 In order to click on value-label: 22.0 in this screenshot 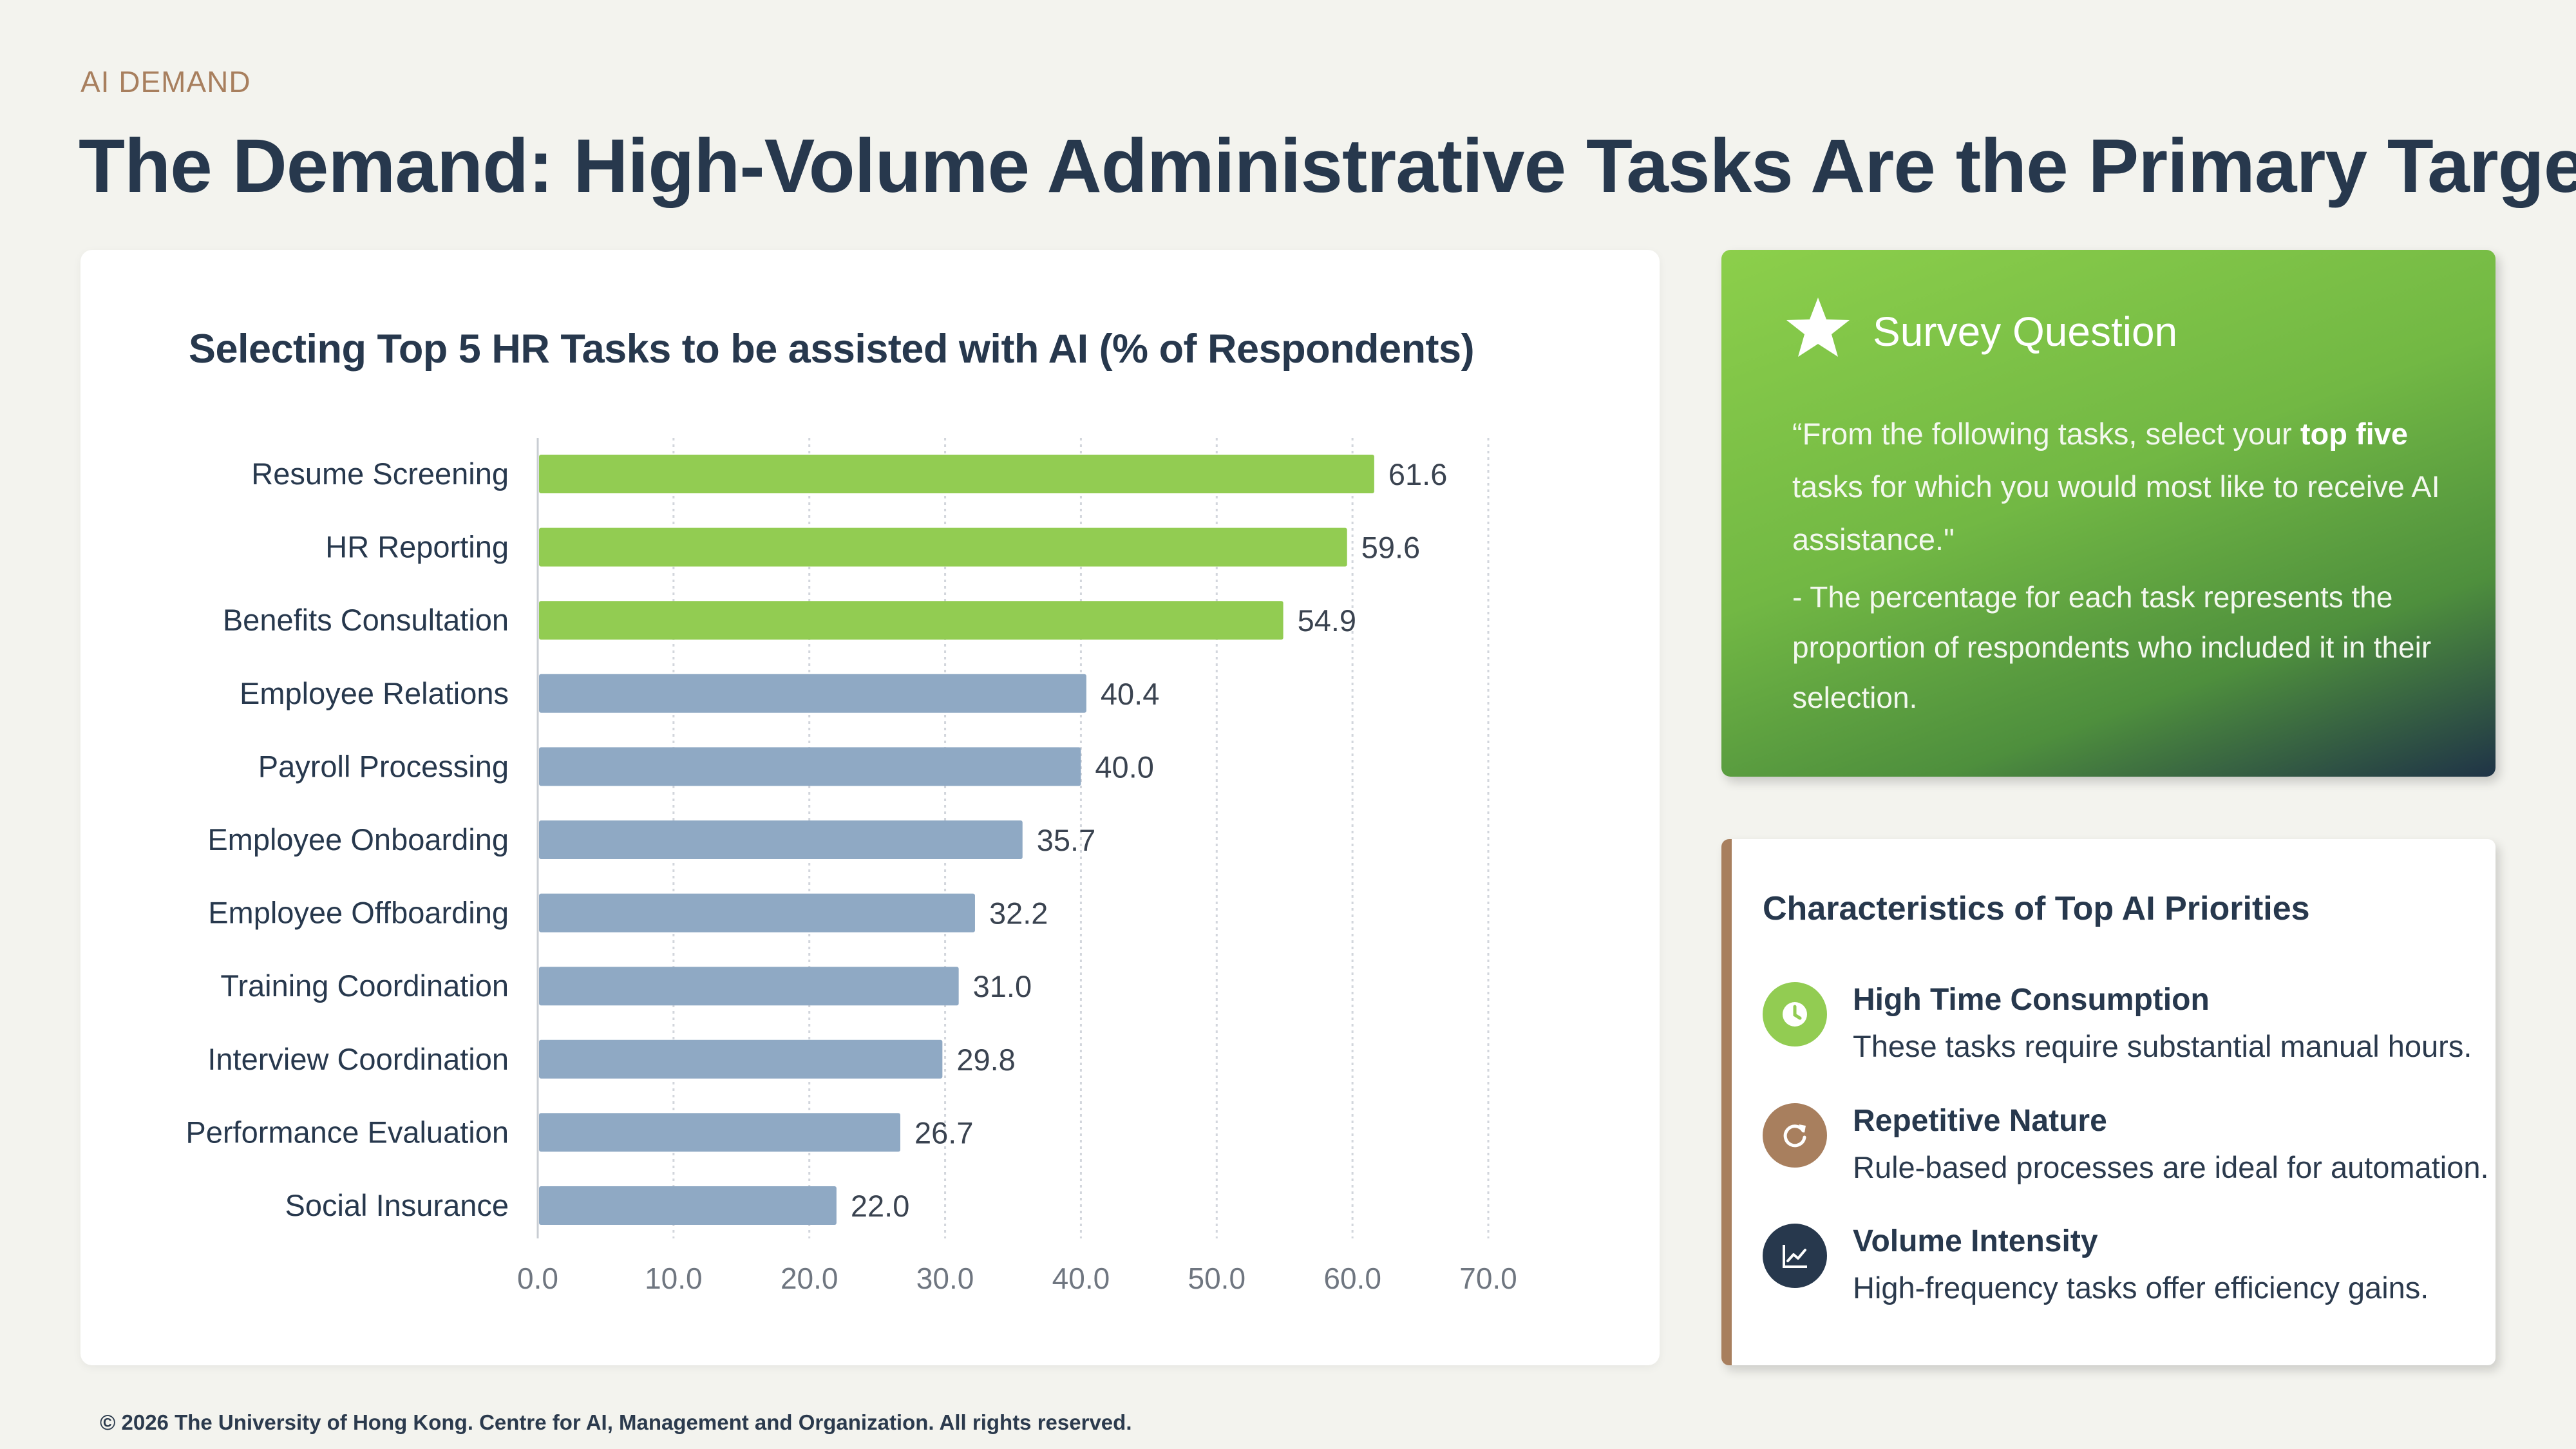, I will do `click(880, 1206)`.